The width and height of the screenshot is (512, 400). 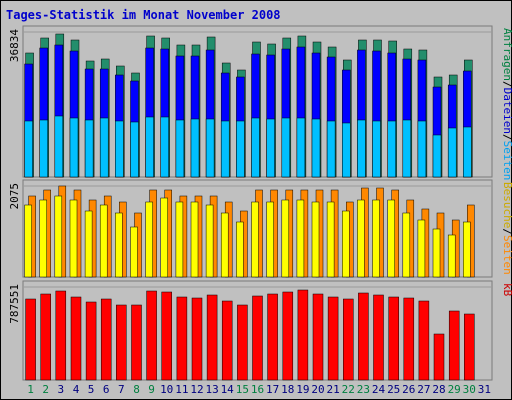 I want to click on max-value-label: 36834, so click(x=14, y=45).